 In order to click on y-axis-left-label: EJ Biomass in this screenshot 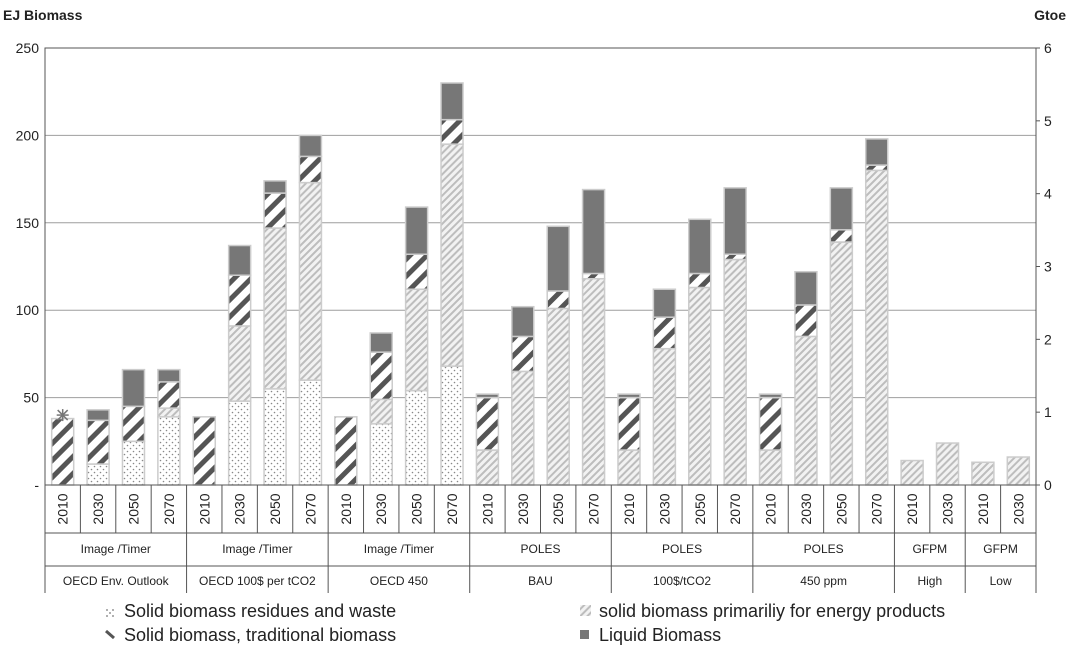, I will do `click(43, 15)`.